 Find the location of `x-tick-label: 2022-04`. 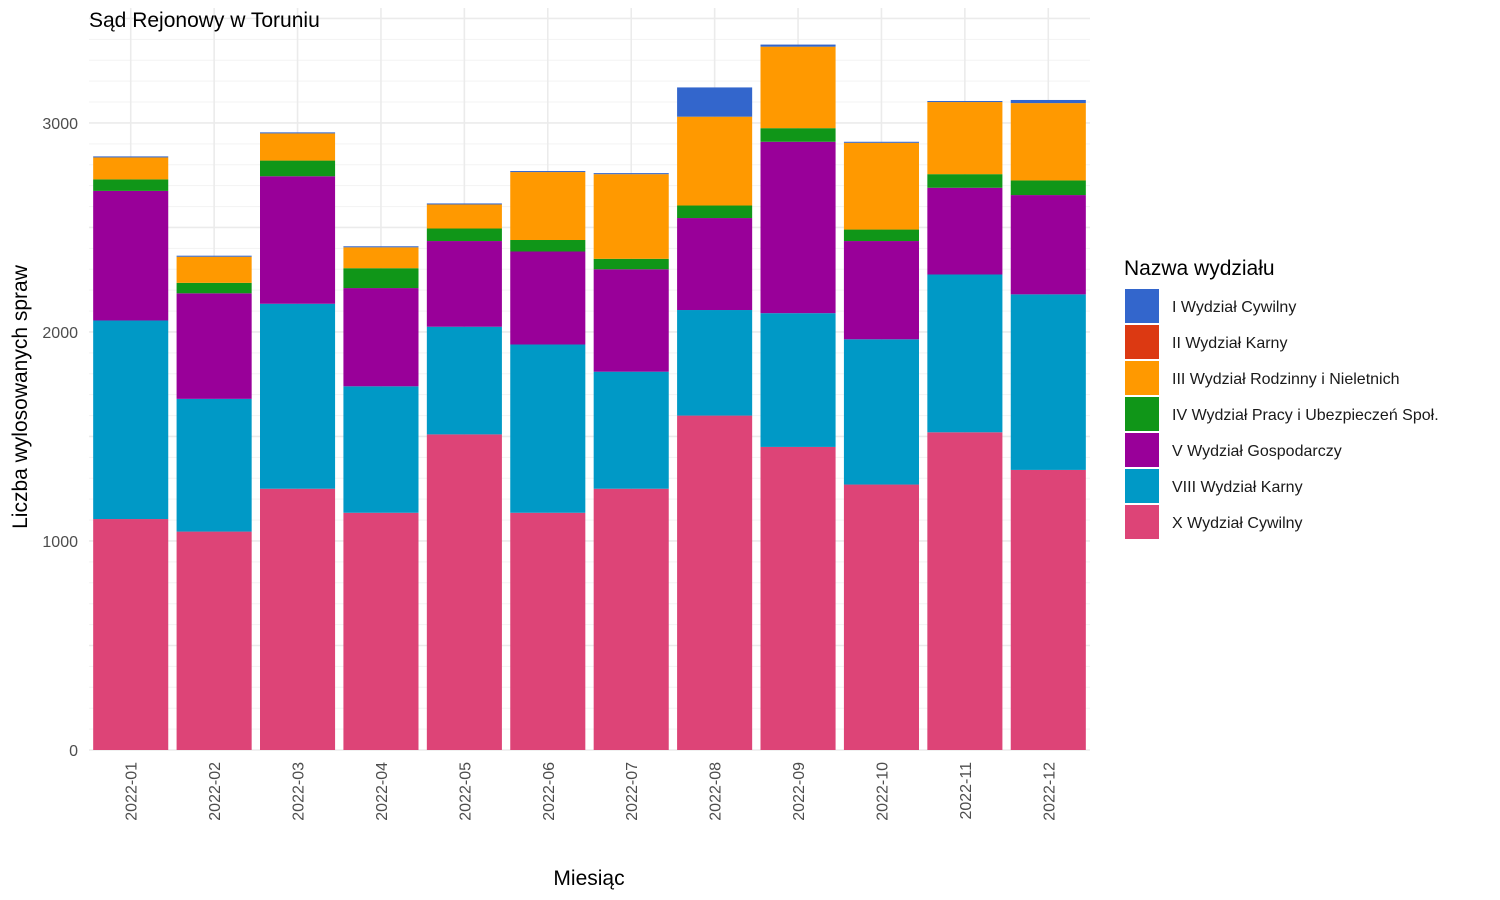

x-tick-label: 2022-04 is located at coordinates (382, 791).